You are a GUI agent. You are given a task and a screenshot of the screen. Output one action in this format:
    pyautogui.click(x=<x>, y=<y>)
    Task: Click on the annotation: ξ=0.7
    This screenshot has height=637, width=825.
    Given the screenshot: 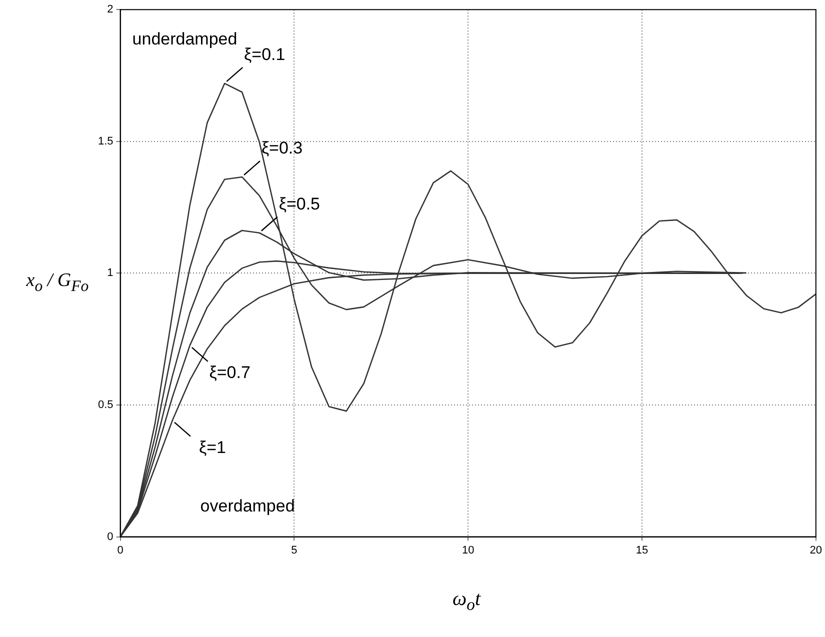 What is the action you would take?
    pyautogui.click(x=229, y=372)
    